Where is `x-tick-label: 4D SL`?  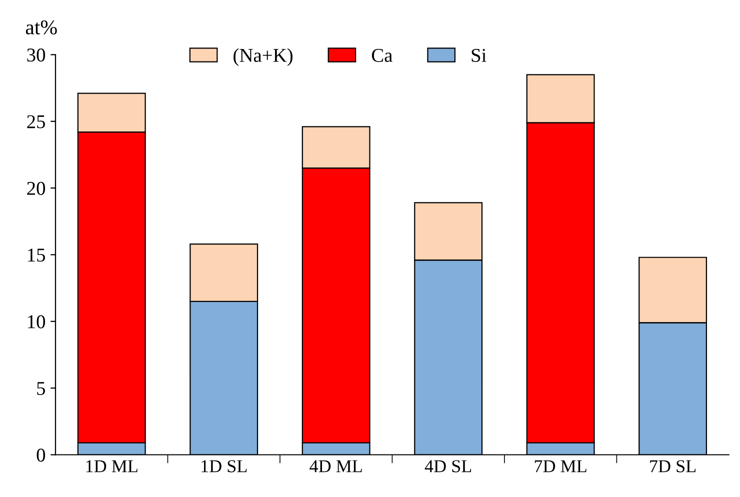
x-tick-label: 4D SL is located at coordinates (448, 466).